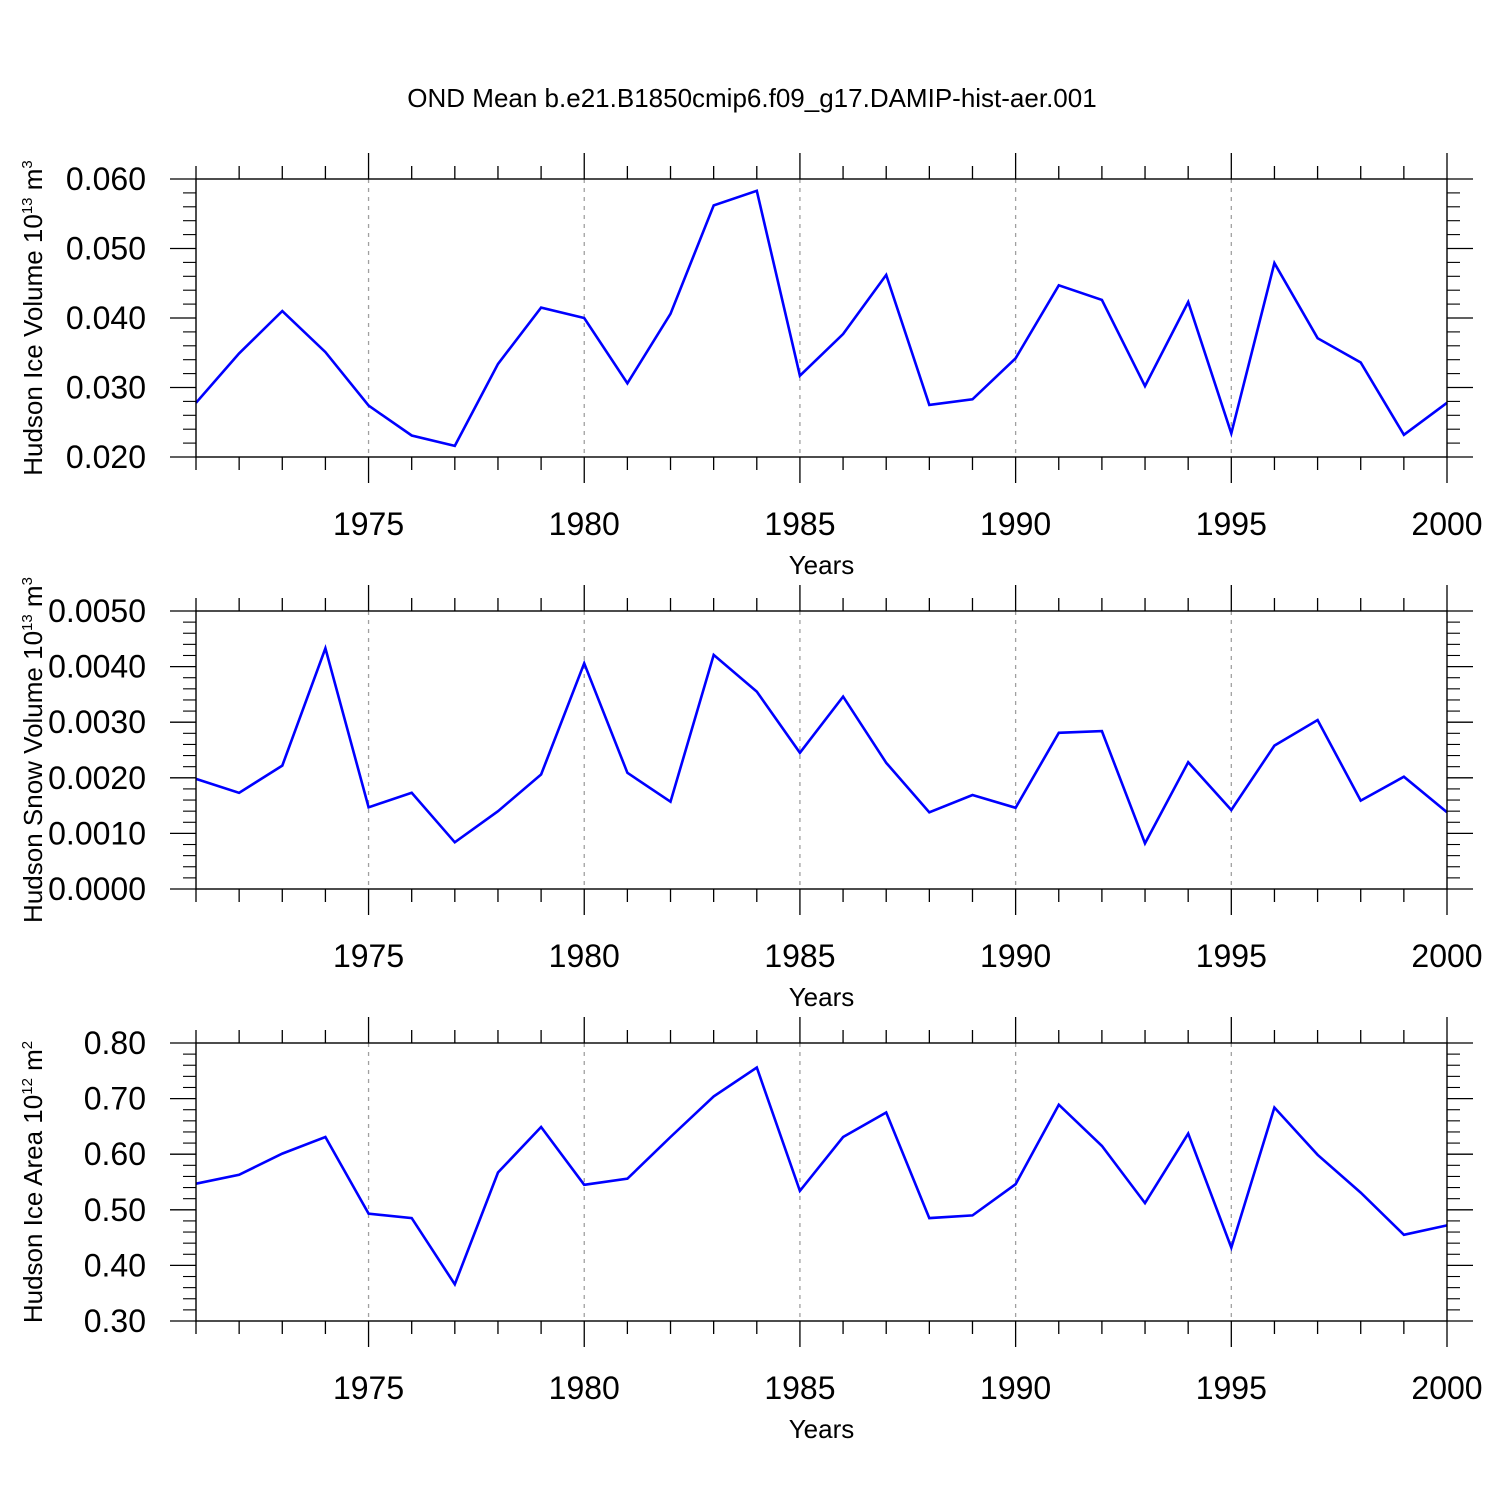  Describe the element at coordinates (106, 179) in the screenshot. I see `y-tick-label: 0.060` at that location.